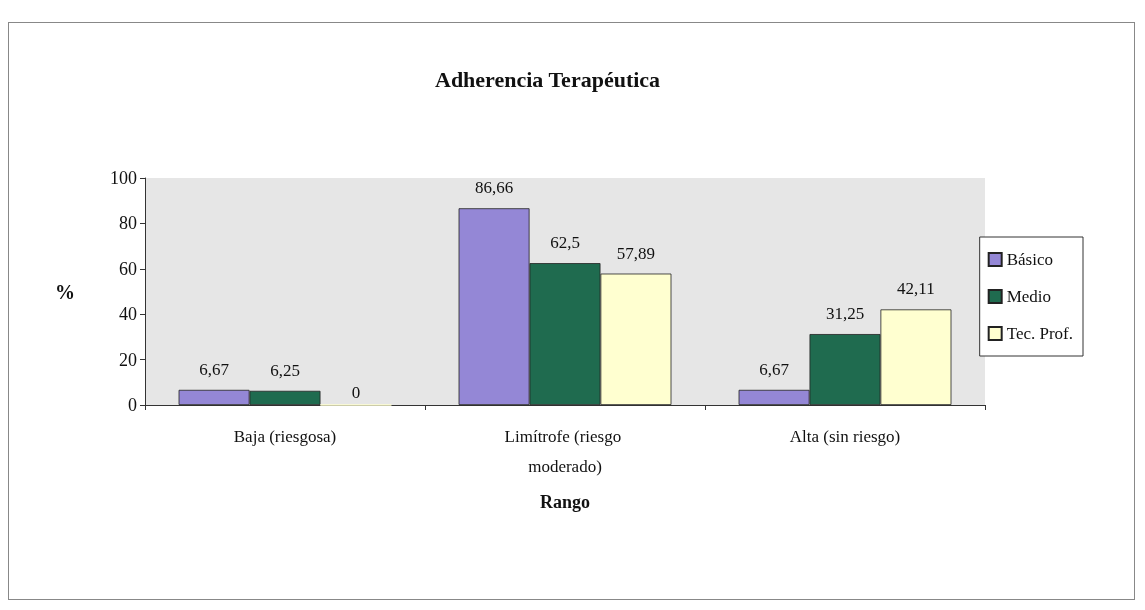 This screenshot has width=1145, height=610. I want to click on legend-label: Medio, so click(1029, 296).